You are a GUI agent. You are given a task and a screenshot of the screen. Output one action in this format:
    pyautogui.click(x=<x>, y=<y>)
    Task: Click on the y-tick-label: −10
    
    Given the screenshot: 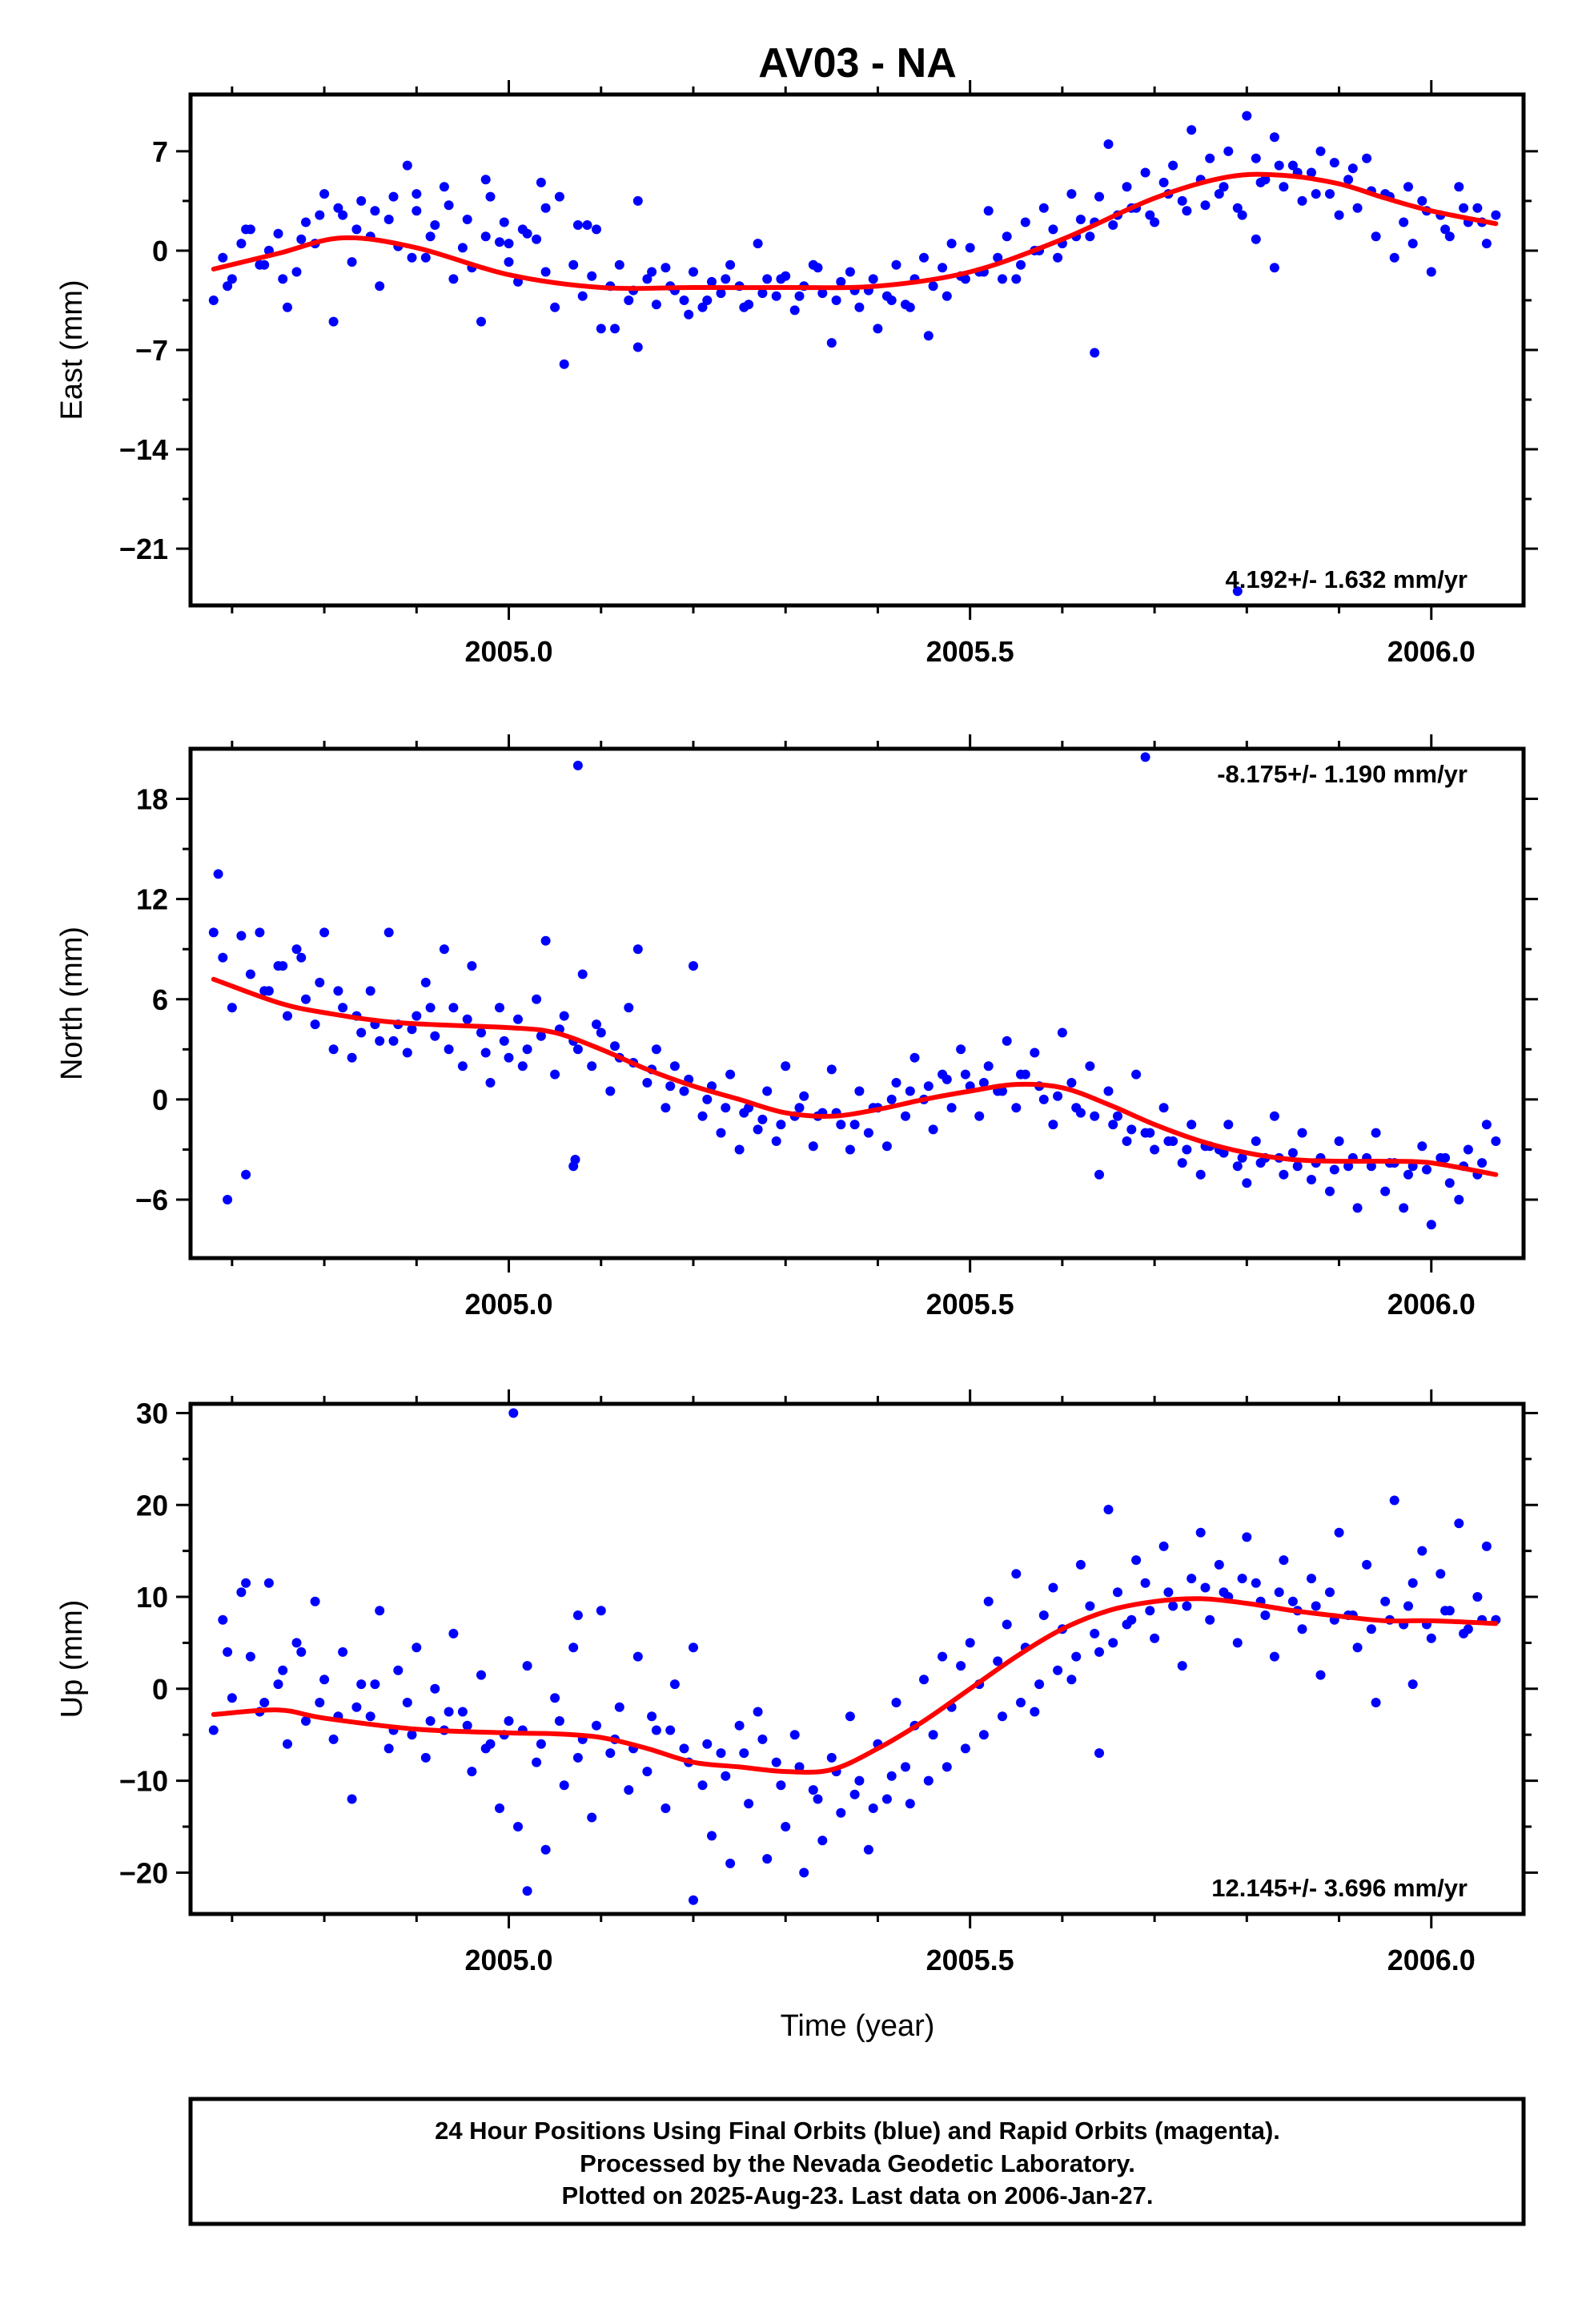 What is the action you would take?
    pyautogui.click(x=144, y=1781)
    